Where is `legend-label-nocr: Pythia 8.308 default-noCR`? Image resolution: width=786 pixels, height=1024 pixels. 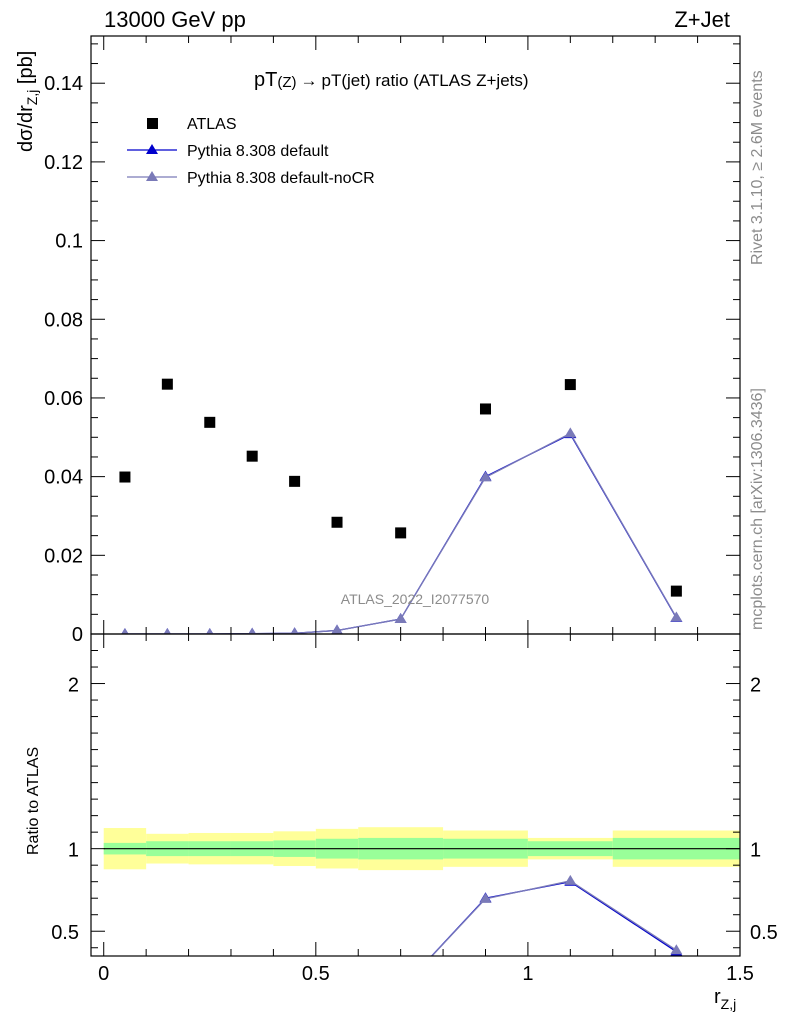
legend-label-nocr: Pythia 8.308 default-noCR is located at coordinates (281, 178).